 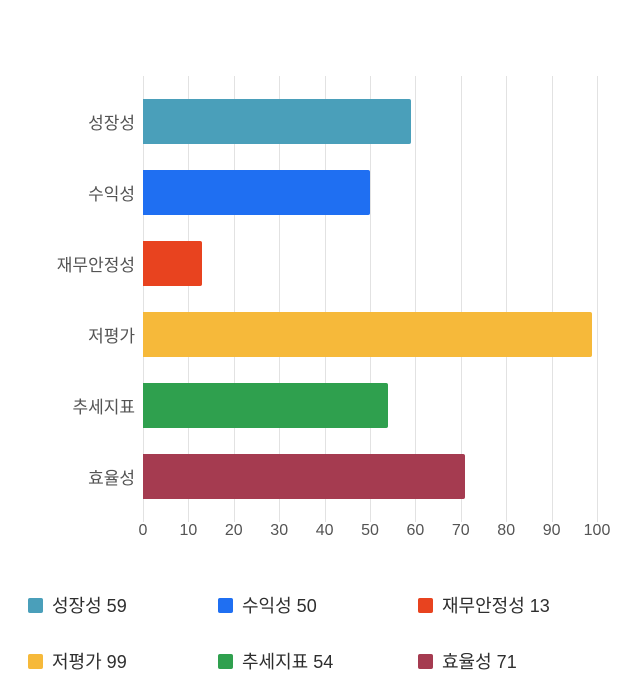 I want to click on bar-row: 추세지표, so click(x=320, y=405).